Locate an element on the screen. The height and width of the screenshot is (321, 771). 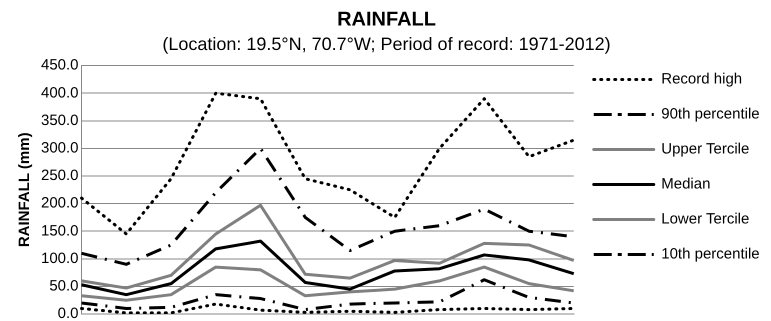
y-tick-label: 200.0 is located at coordinates (59, 203).